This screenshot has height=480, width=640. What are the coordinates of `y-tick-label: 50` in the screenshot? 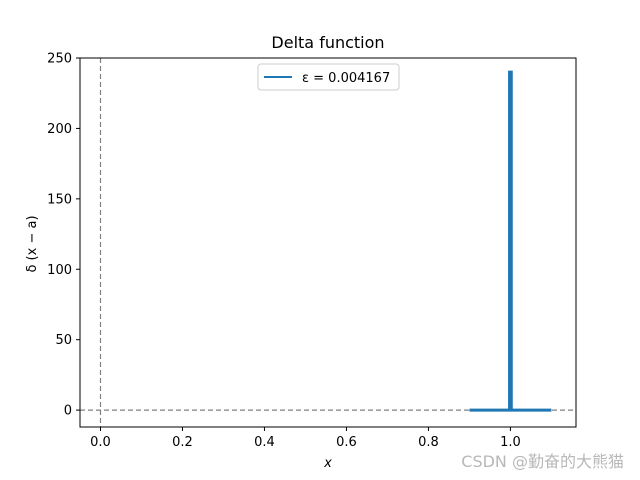 It's located at (63, 340).